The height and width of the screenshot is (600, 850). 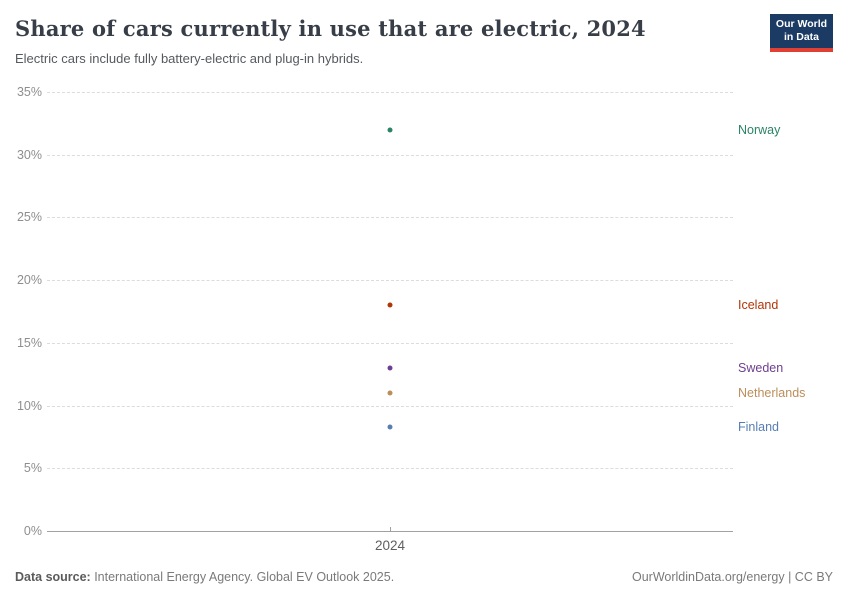 I want to click on y-axis-tick-label: 20%, so click(x=29, y=280).